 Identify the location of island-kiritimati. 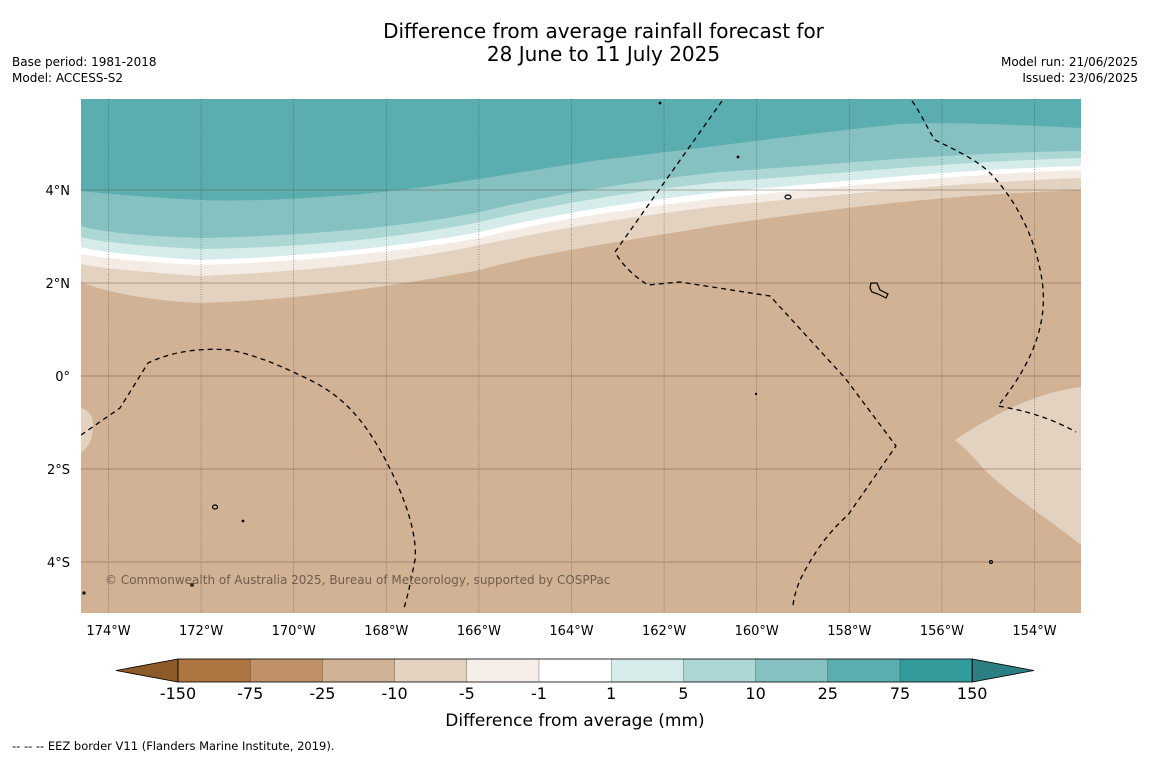
(879, 290).